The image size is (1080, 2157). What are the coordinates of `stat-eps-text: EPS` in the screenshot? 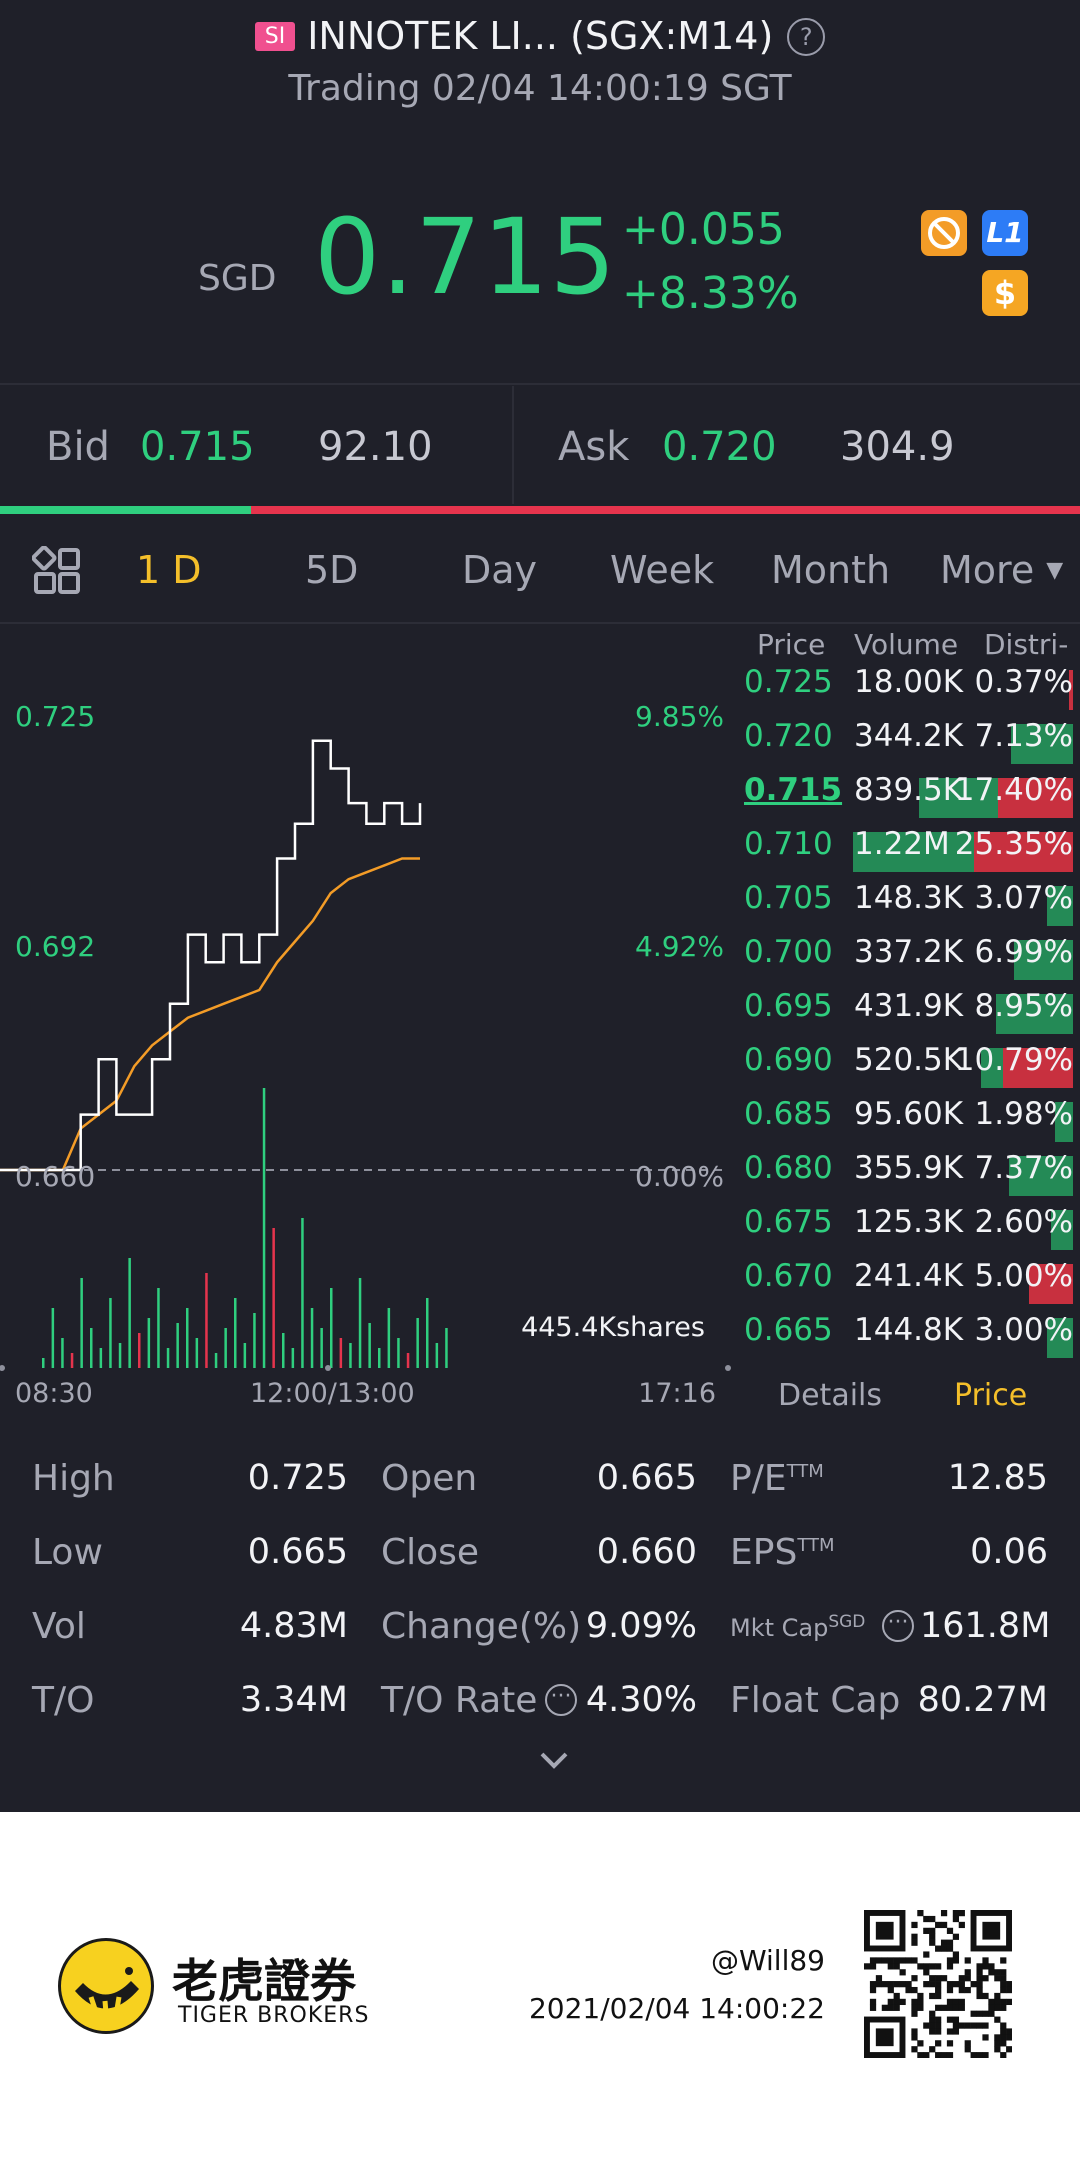 It's located at (764, 1552).